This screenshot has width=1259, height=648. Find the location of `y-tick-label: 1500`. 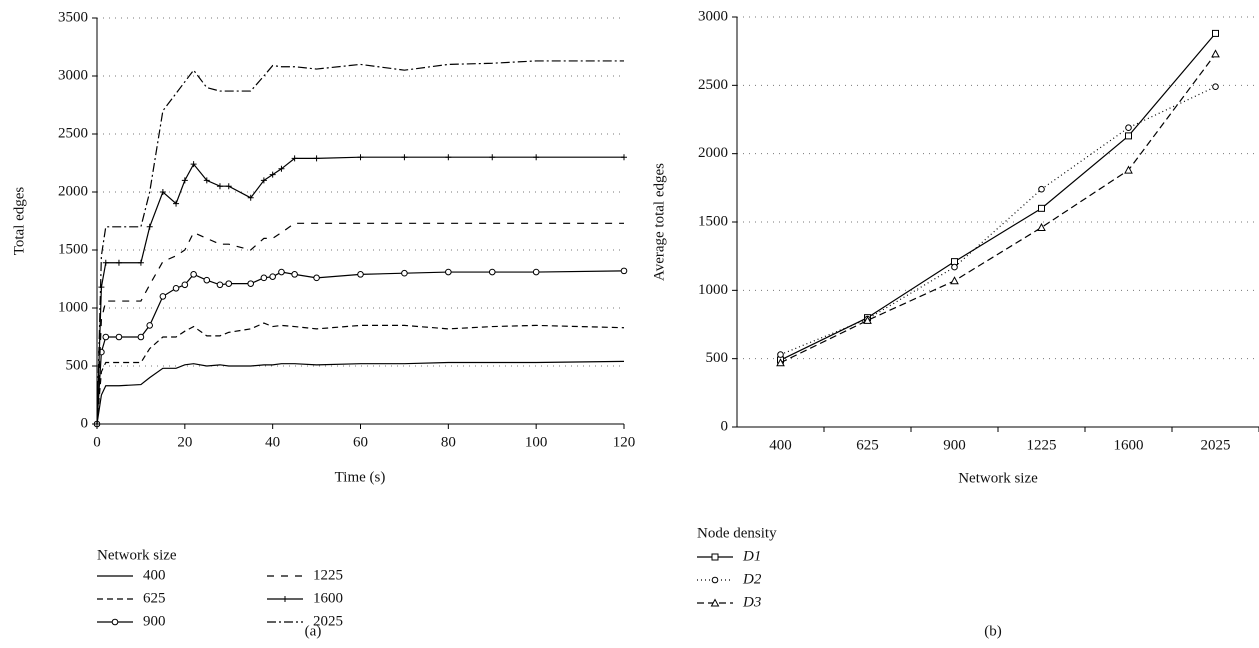

y-tick-label: 1500 is located at coordinates (73, 249).